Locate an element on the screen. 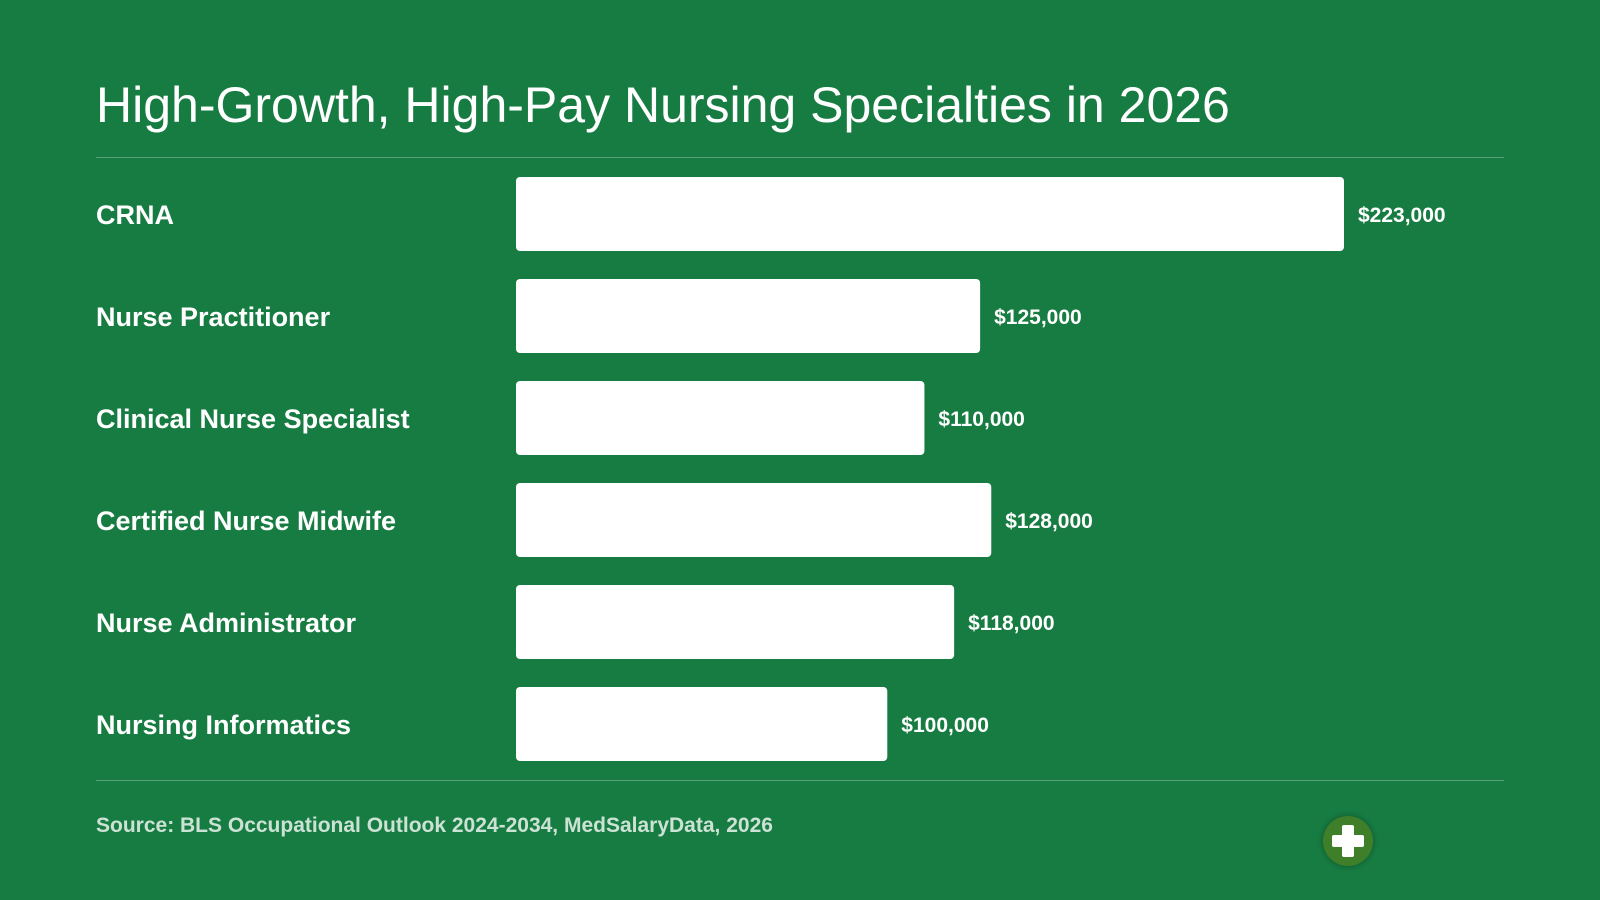 This screenshot has width=1600, height=900. value-label: $223,000 is located at coordinates (1402, 215).